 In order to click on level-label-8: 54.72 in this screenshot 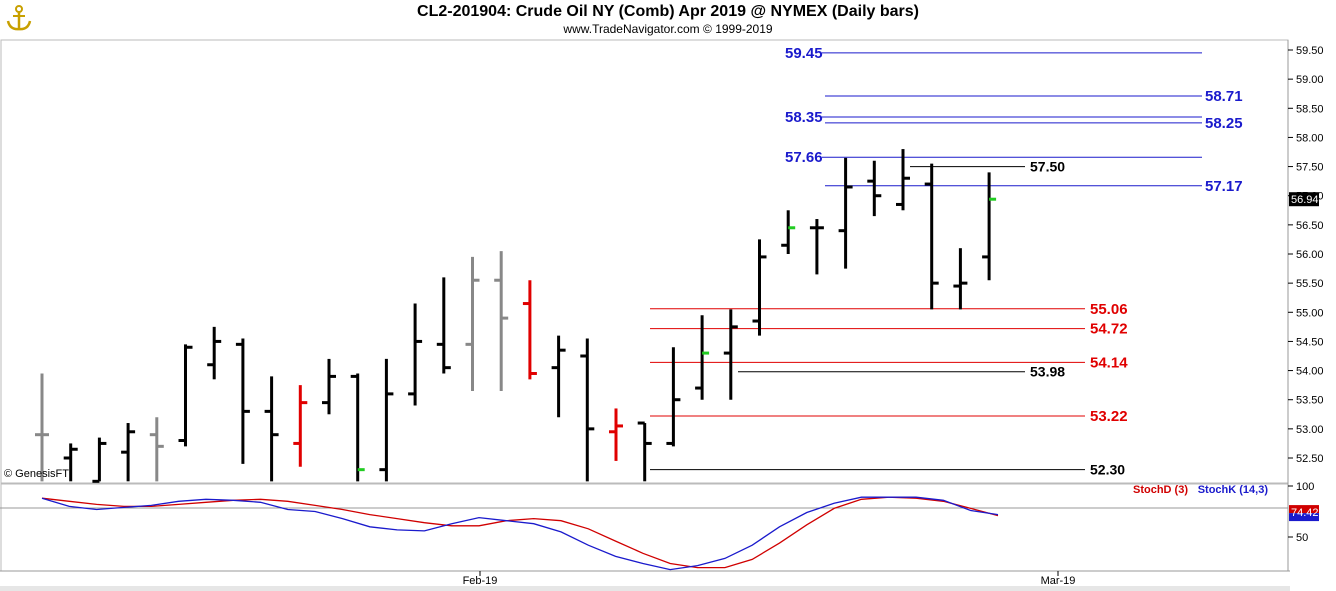, I will do `click(1109, 329)`.